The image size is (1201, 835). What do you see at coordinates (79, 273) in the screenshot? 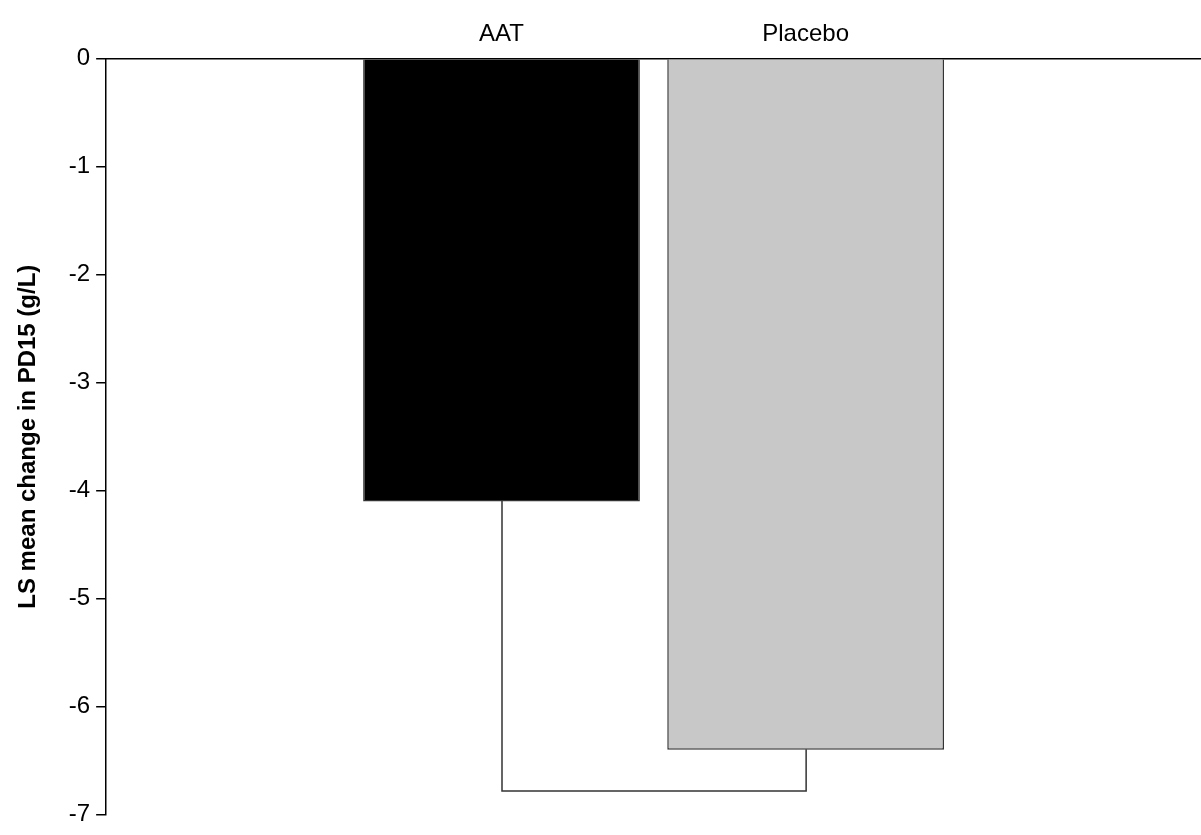
I see `y-tick-label: -2` at bounding box center [79, 273].